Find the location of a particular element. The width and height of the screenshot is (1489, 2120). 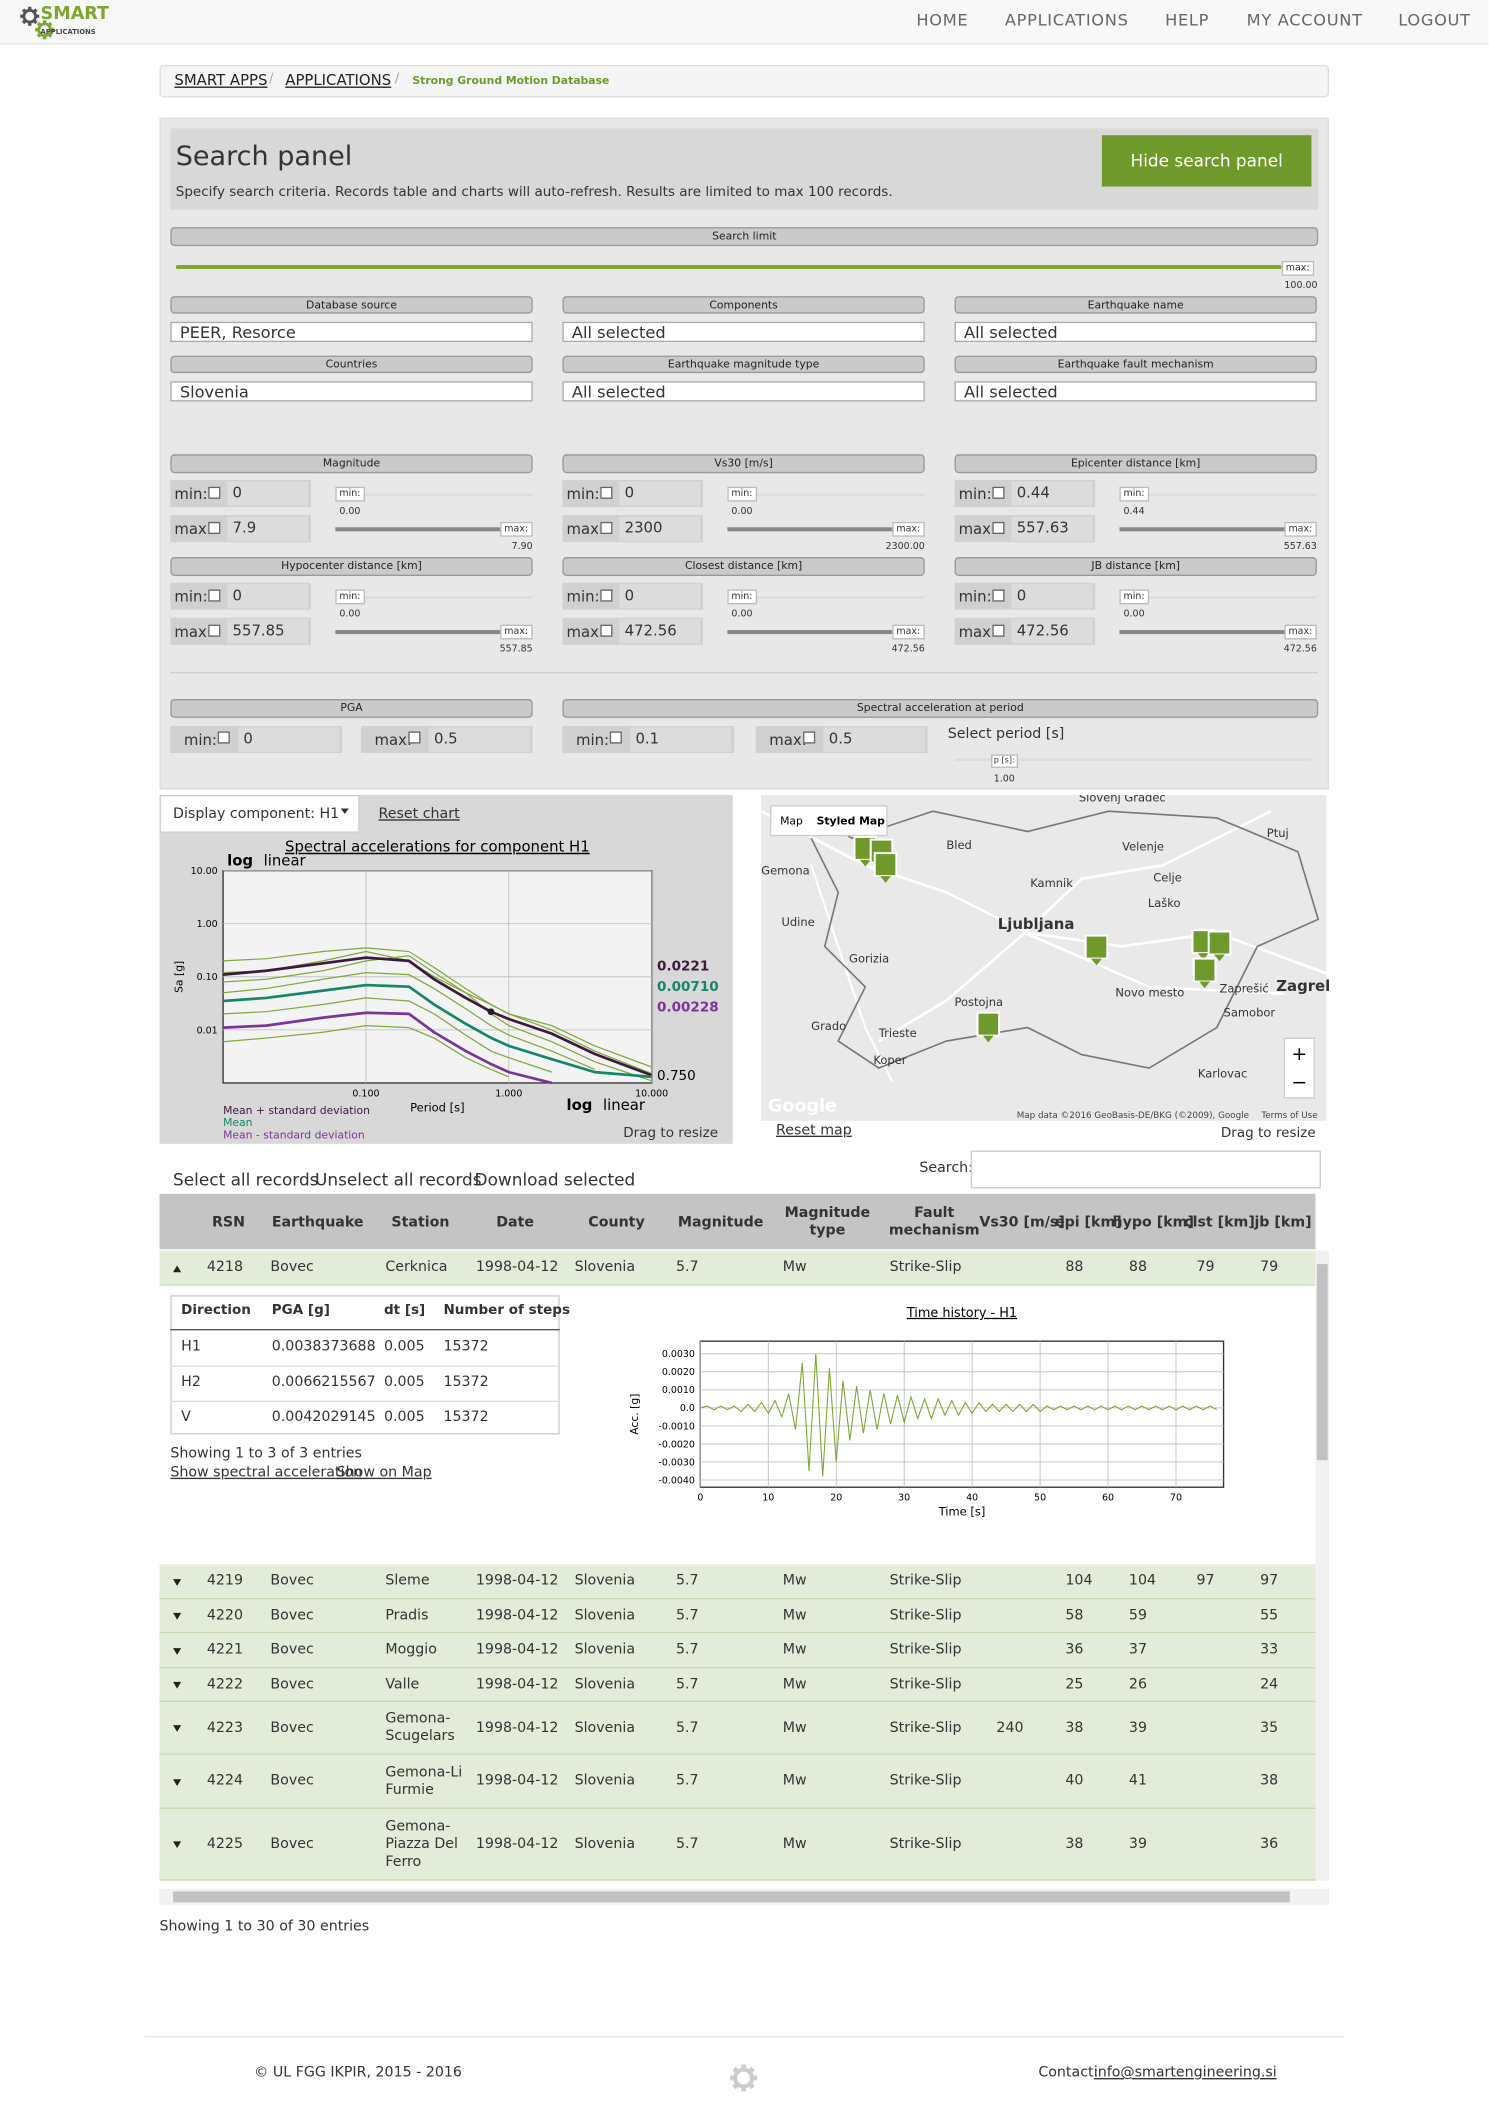

column-header: RSN is located at coordinates (228, 1221).